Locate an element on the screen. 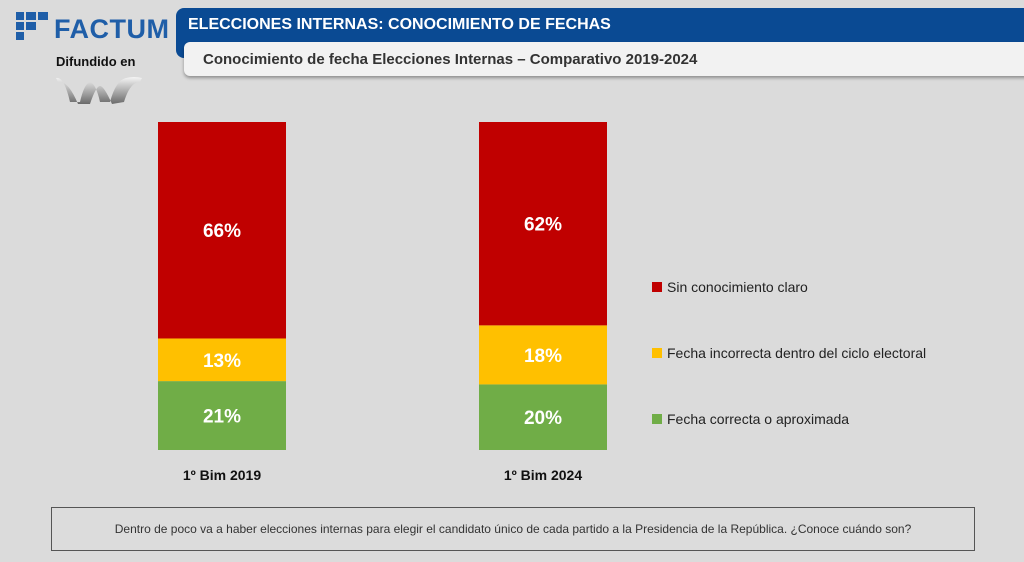  data-label: 21% is located at coordinates (222, 417).